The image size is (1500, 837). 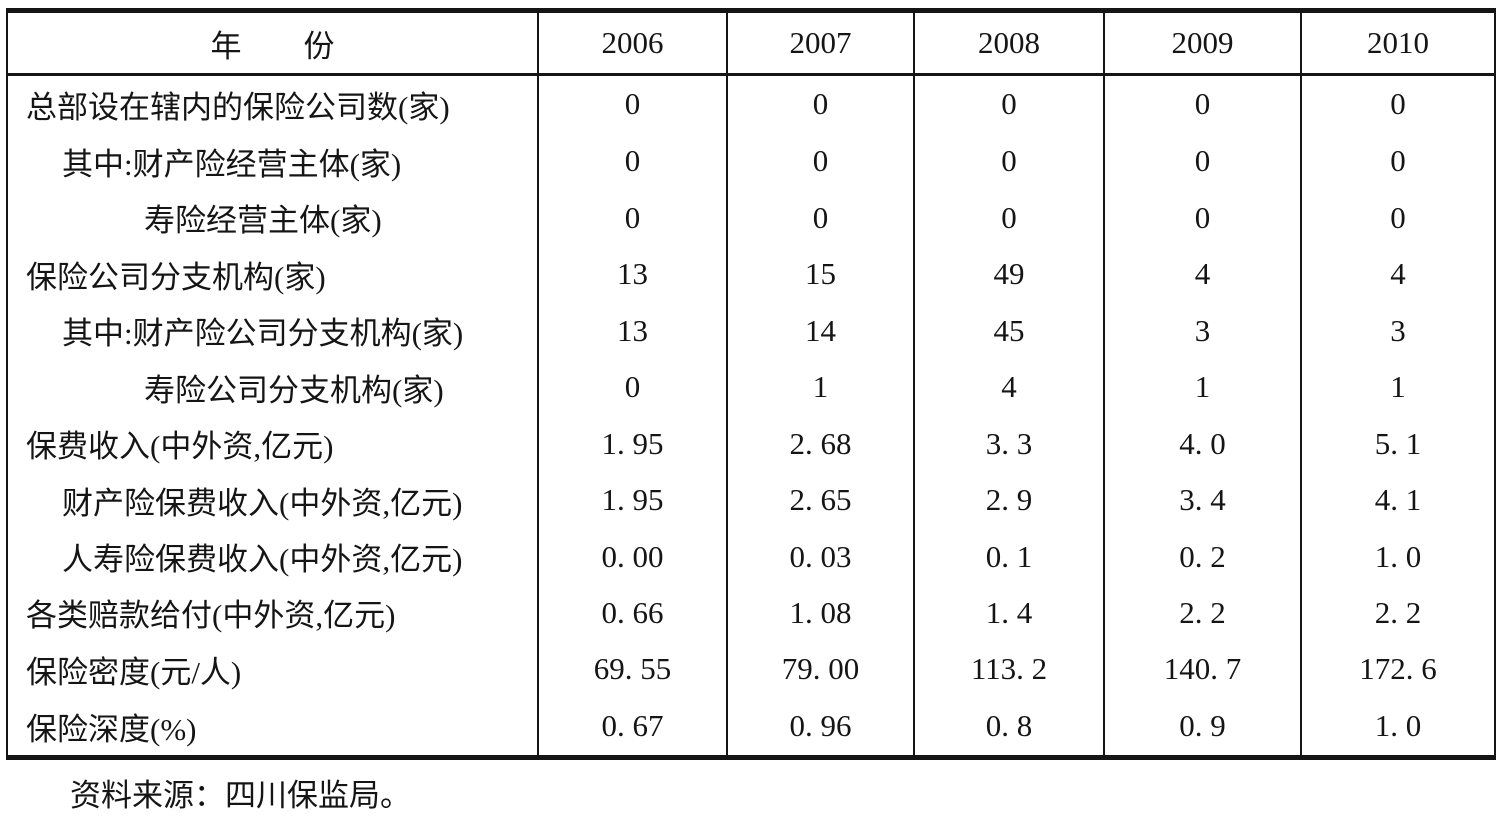 I want to click on value-cell: 0. 9, so click(x=1202, y=727).